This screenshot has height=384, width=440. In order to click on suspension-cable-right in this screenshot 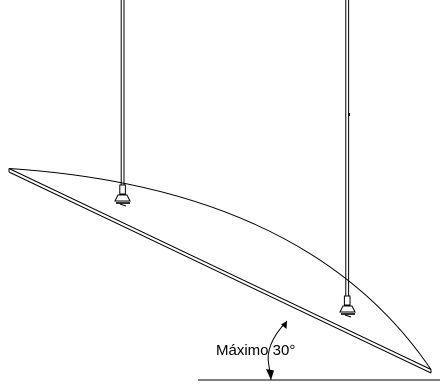, I will do `click(347, 148)`.